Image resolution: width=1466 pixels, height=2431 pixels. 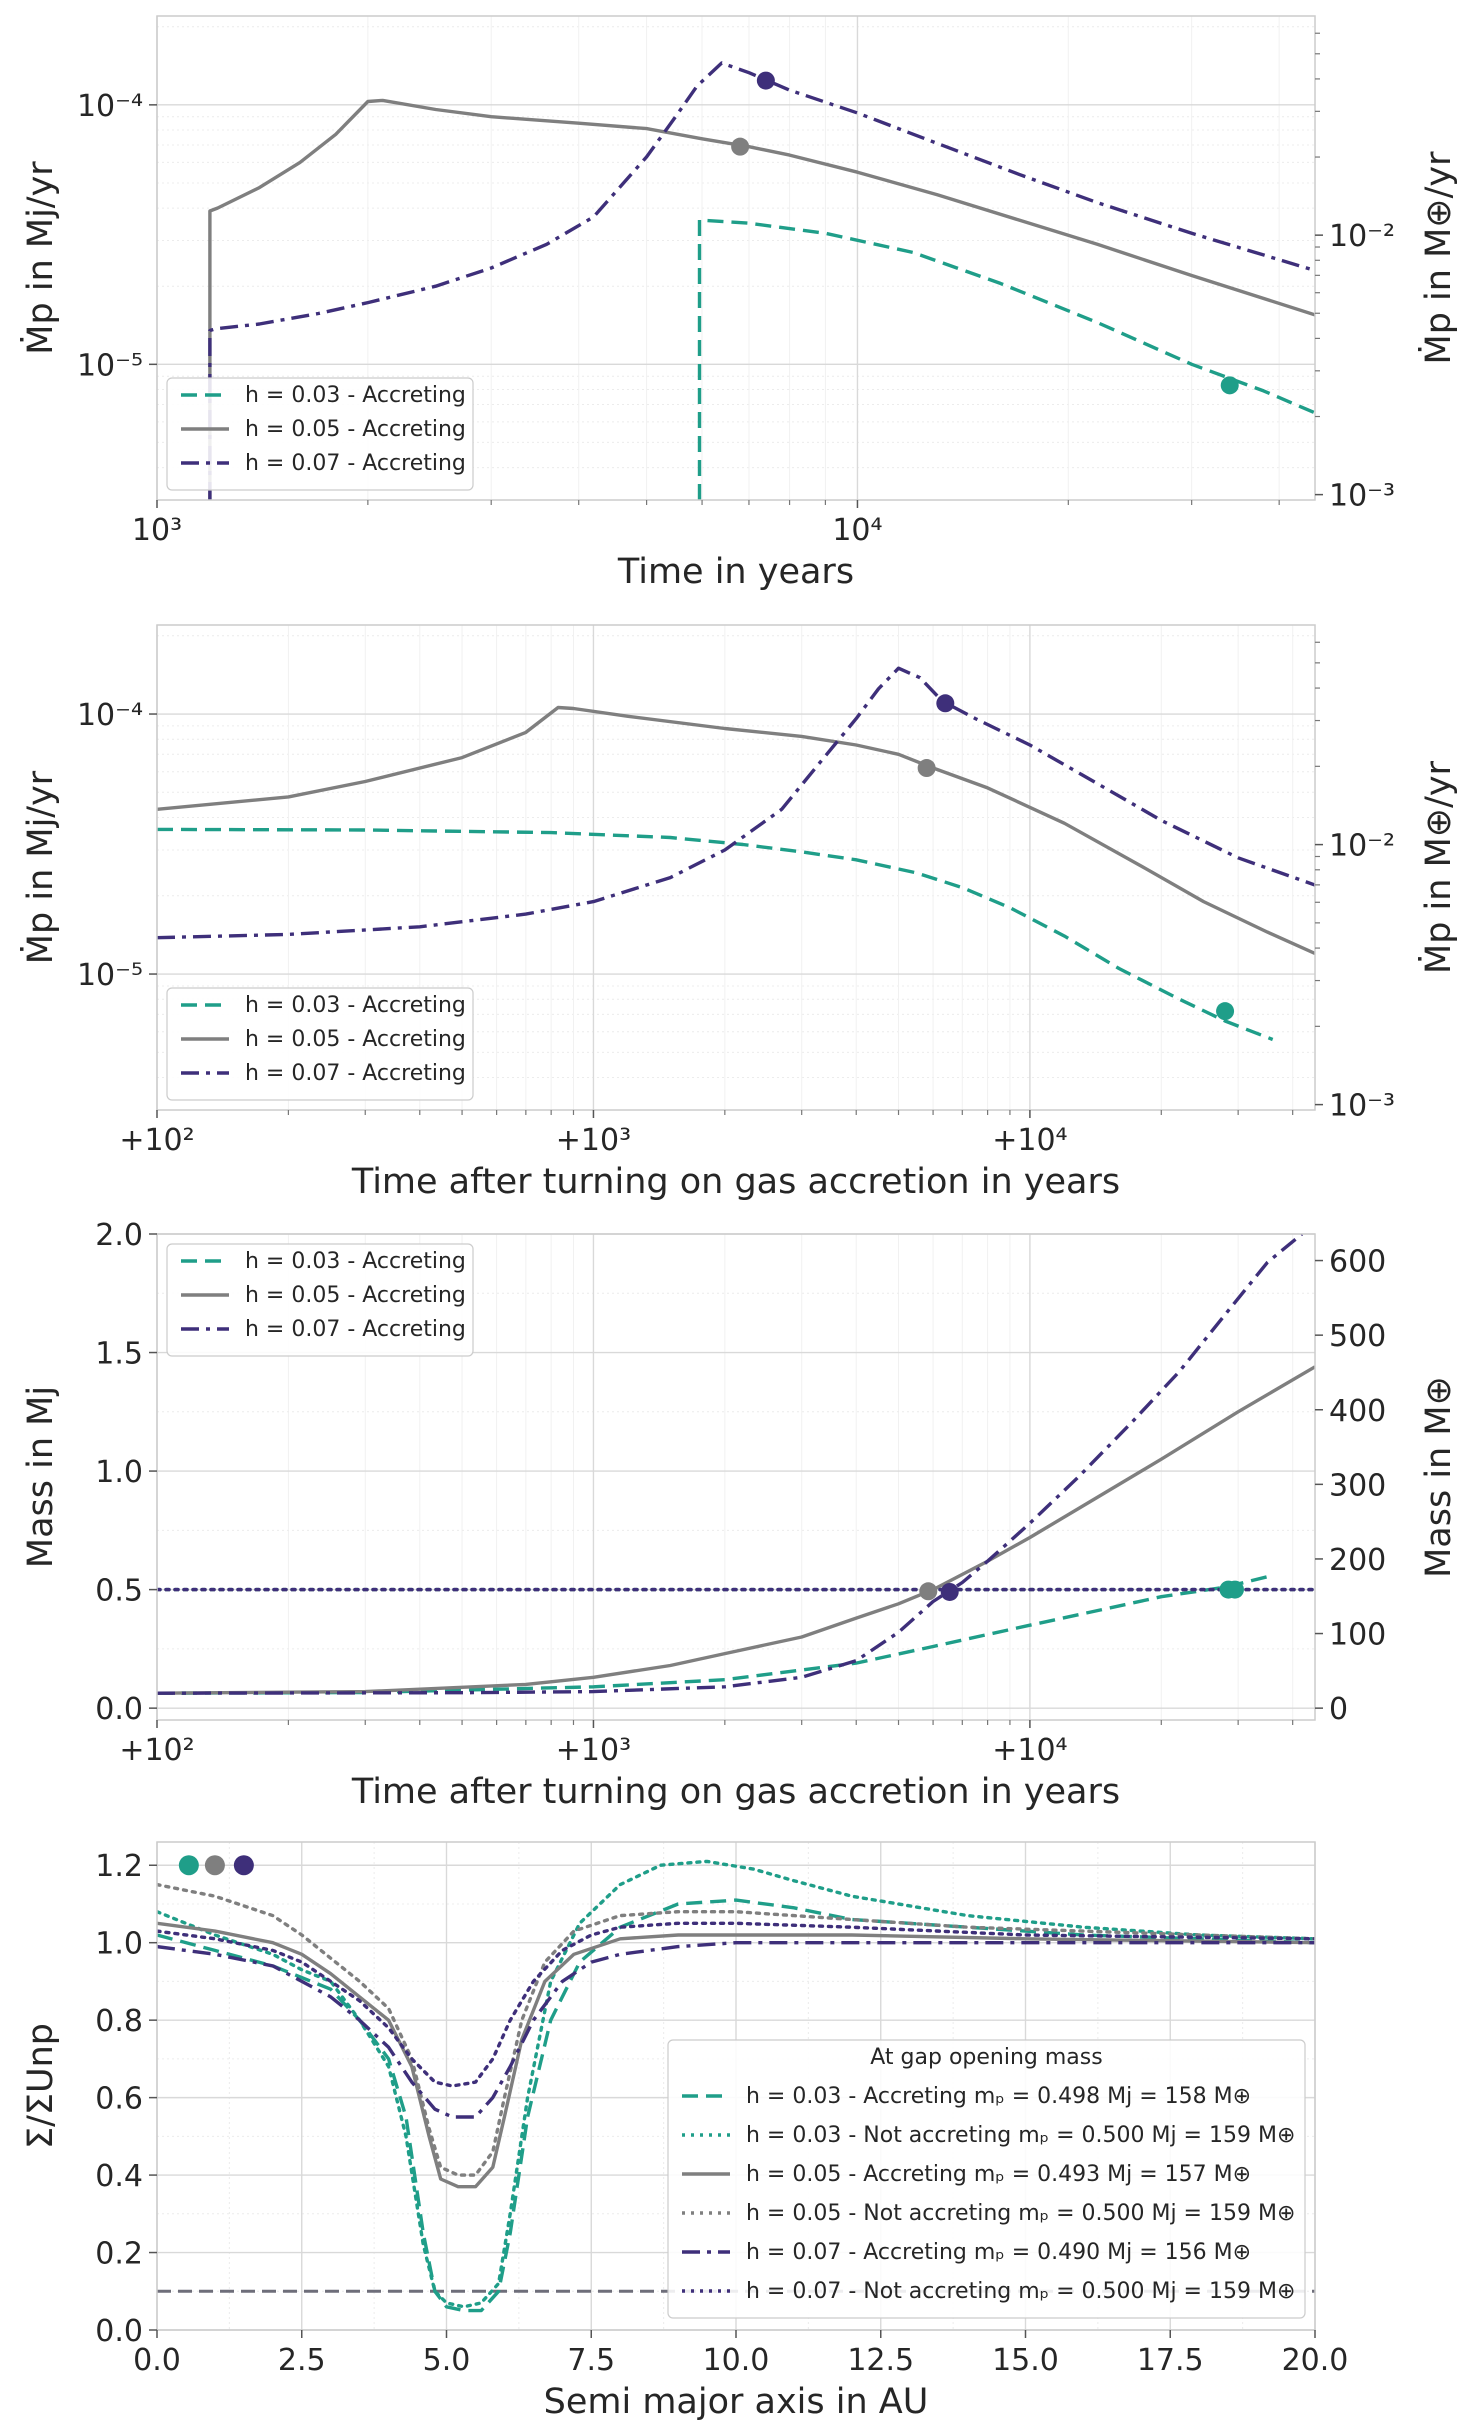 What do you see at coordinates (735, 572) in the screenshot?
I see `x-axis-label: Time in years` at bounding box center [735, 572].